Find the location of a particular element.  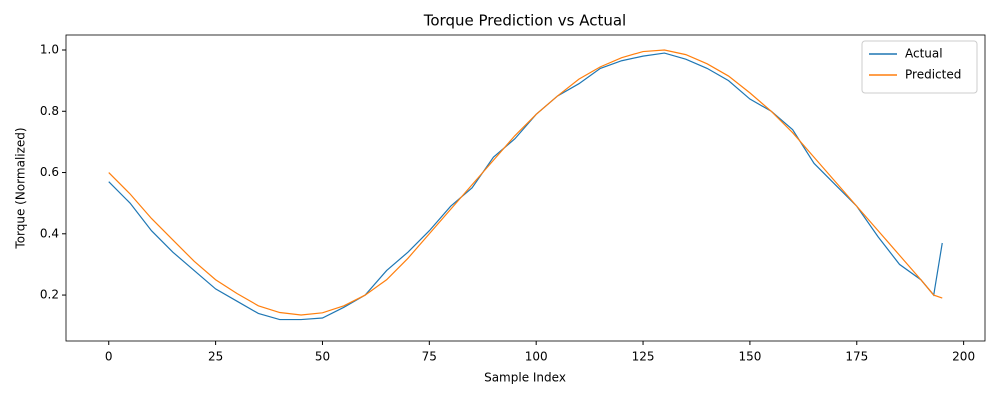

x-tick-label: 75 is located at coordinates (429, 357).